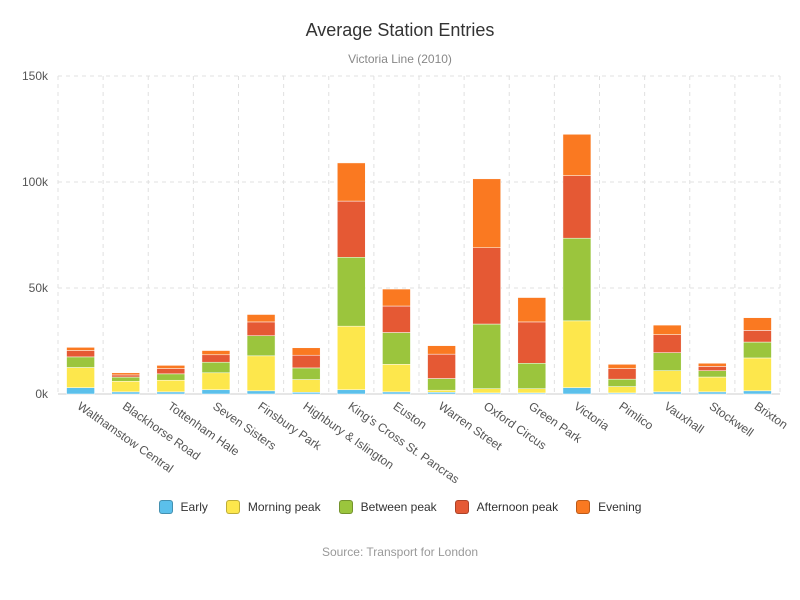 The image size is (800, 600). What do you see at coordinates (35, 182) in the screenshot?
I see `y-tick-label: 100k` at bounding box center [35, 182].